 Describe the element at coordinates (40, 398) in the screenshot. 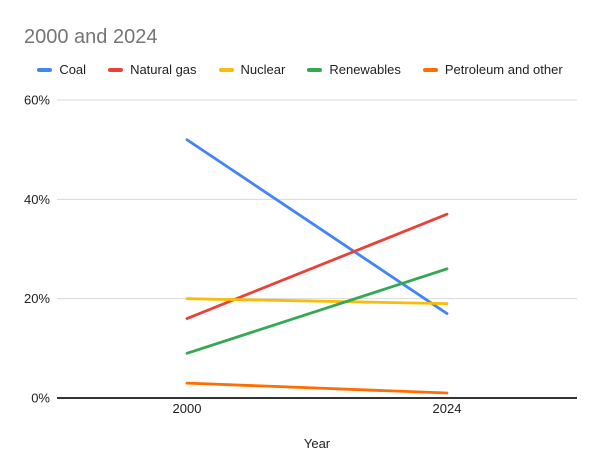

I see `y-tick-label: 0%` at that location.